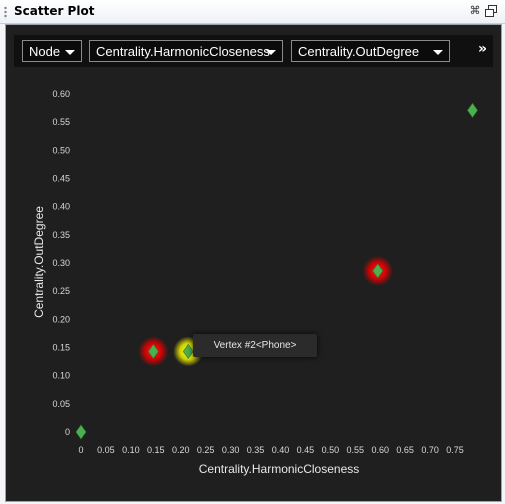 This screenshot has height=504, width=505. I want to click on y-axis-label: Centrality.OutDegree, so click(39, 262).